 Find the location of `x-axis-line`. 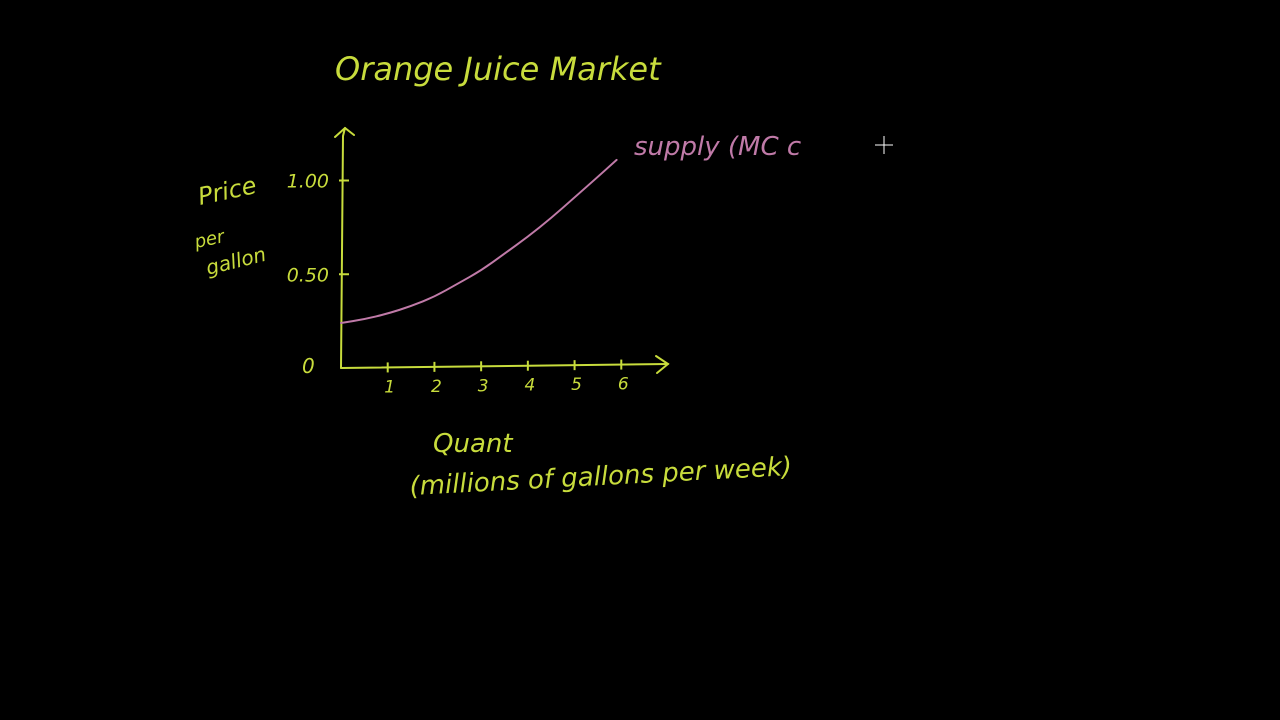

x-axis-line is located at coordinates (504, 366).